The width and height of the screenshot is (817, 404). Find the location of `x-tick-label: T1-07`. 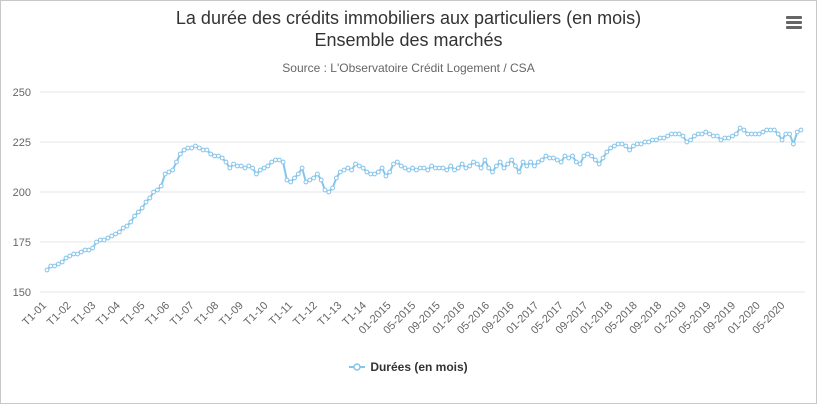

x-tick-label: T1-07 is located at coordinates (182, 314).